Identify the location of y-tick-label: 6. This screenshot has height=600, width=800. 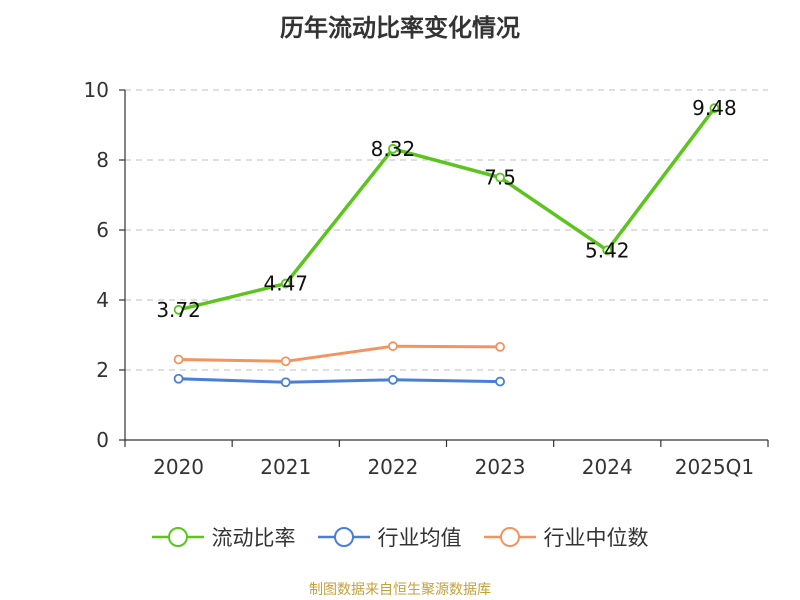
(102, 230).